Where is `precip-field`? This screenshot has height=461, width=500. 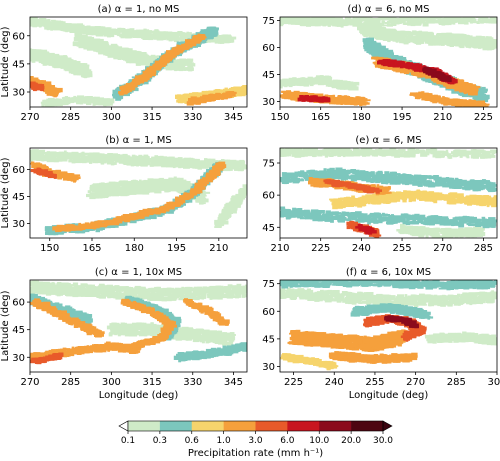 precip-field is located at coordinates (388, 62).